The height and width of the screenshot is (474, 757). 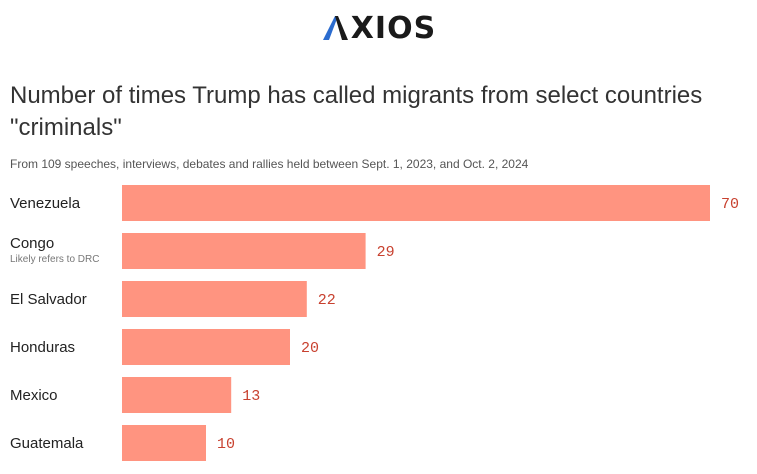 What do you see at coordinates (244, 251) in the screenshot?
I see `bar-congo` at bounding box center [244, 251].